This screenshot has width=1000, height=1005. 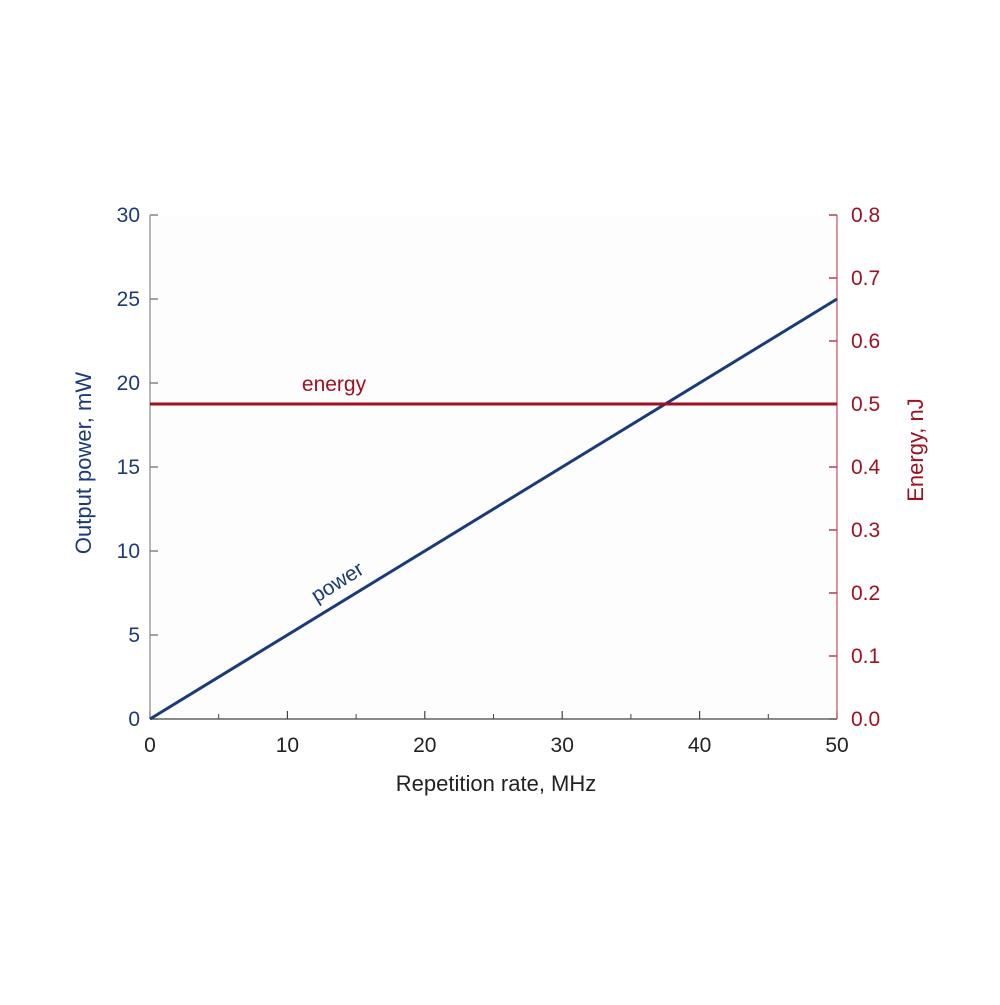 I want to click on y-right-tick-label: 0.7, so click(x=865, y=278).